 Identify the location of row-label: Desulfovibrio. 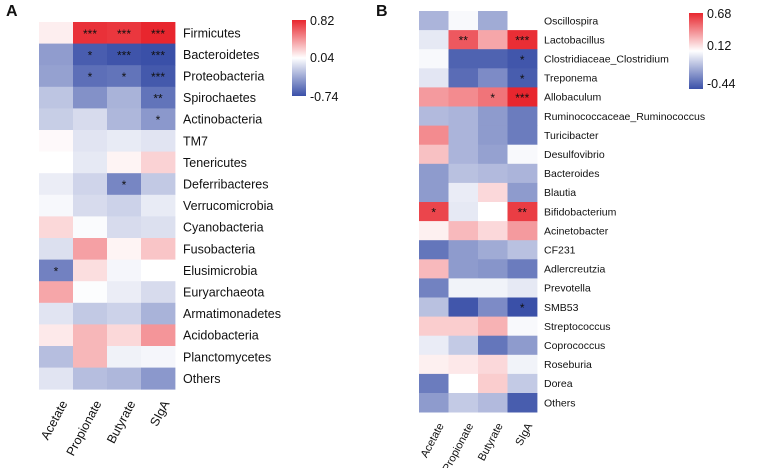
(574, 155).